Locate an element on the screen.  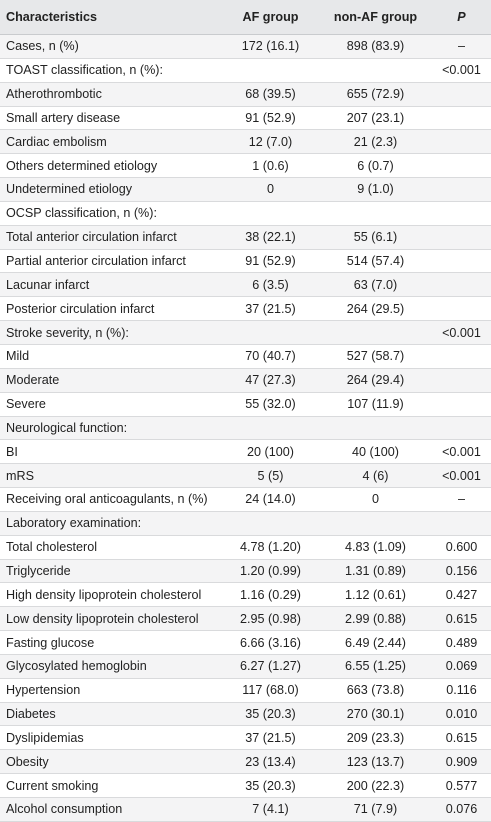
table-row: Current smoking 35 (20.3) 200 (22.3) 0.577 is located at coordinates (245, 785).